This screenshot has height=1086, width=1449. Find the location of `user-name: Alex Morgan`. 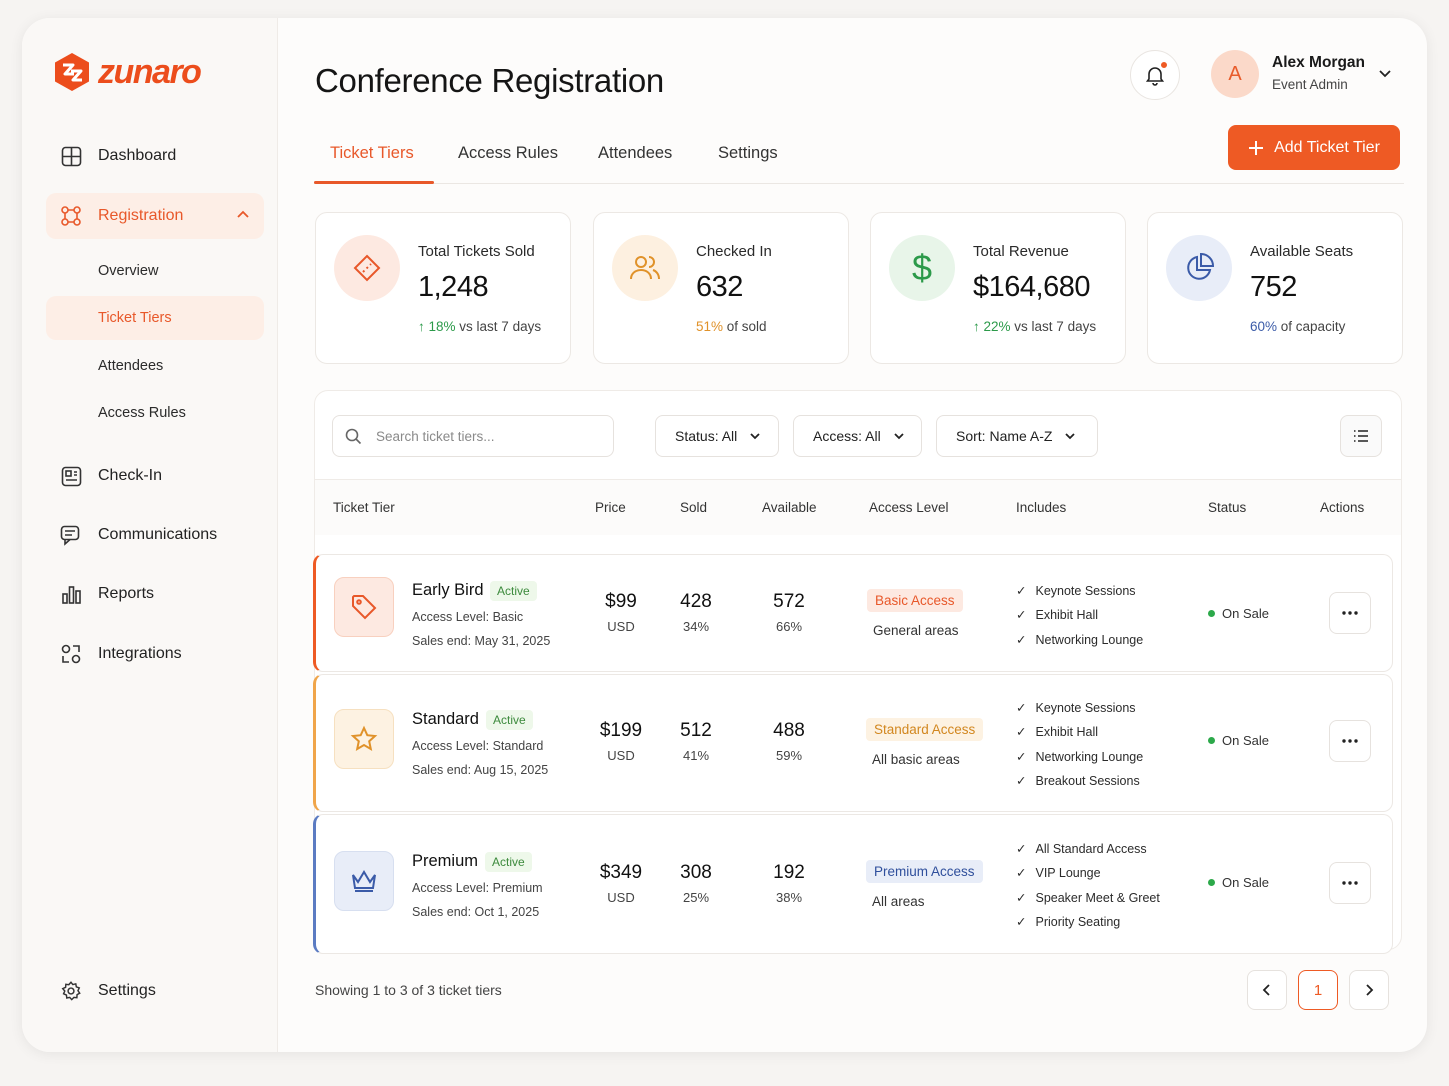

user-name: Alex Morgan is located at coordinates (1319, 62).